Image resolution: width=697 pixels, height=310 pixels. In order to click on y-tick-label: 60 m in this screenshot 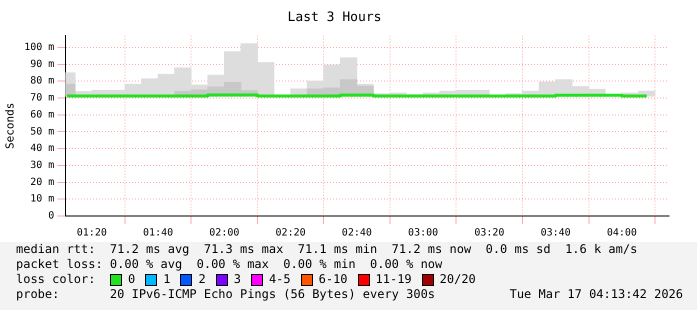, I will do `click(42, 114)`.